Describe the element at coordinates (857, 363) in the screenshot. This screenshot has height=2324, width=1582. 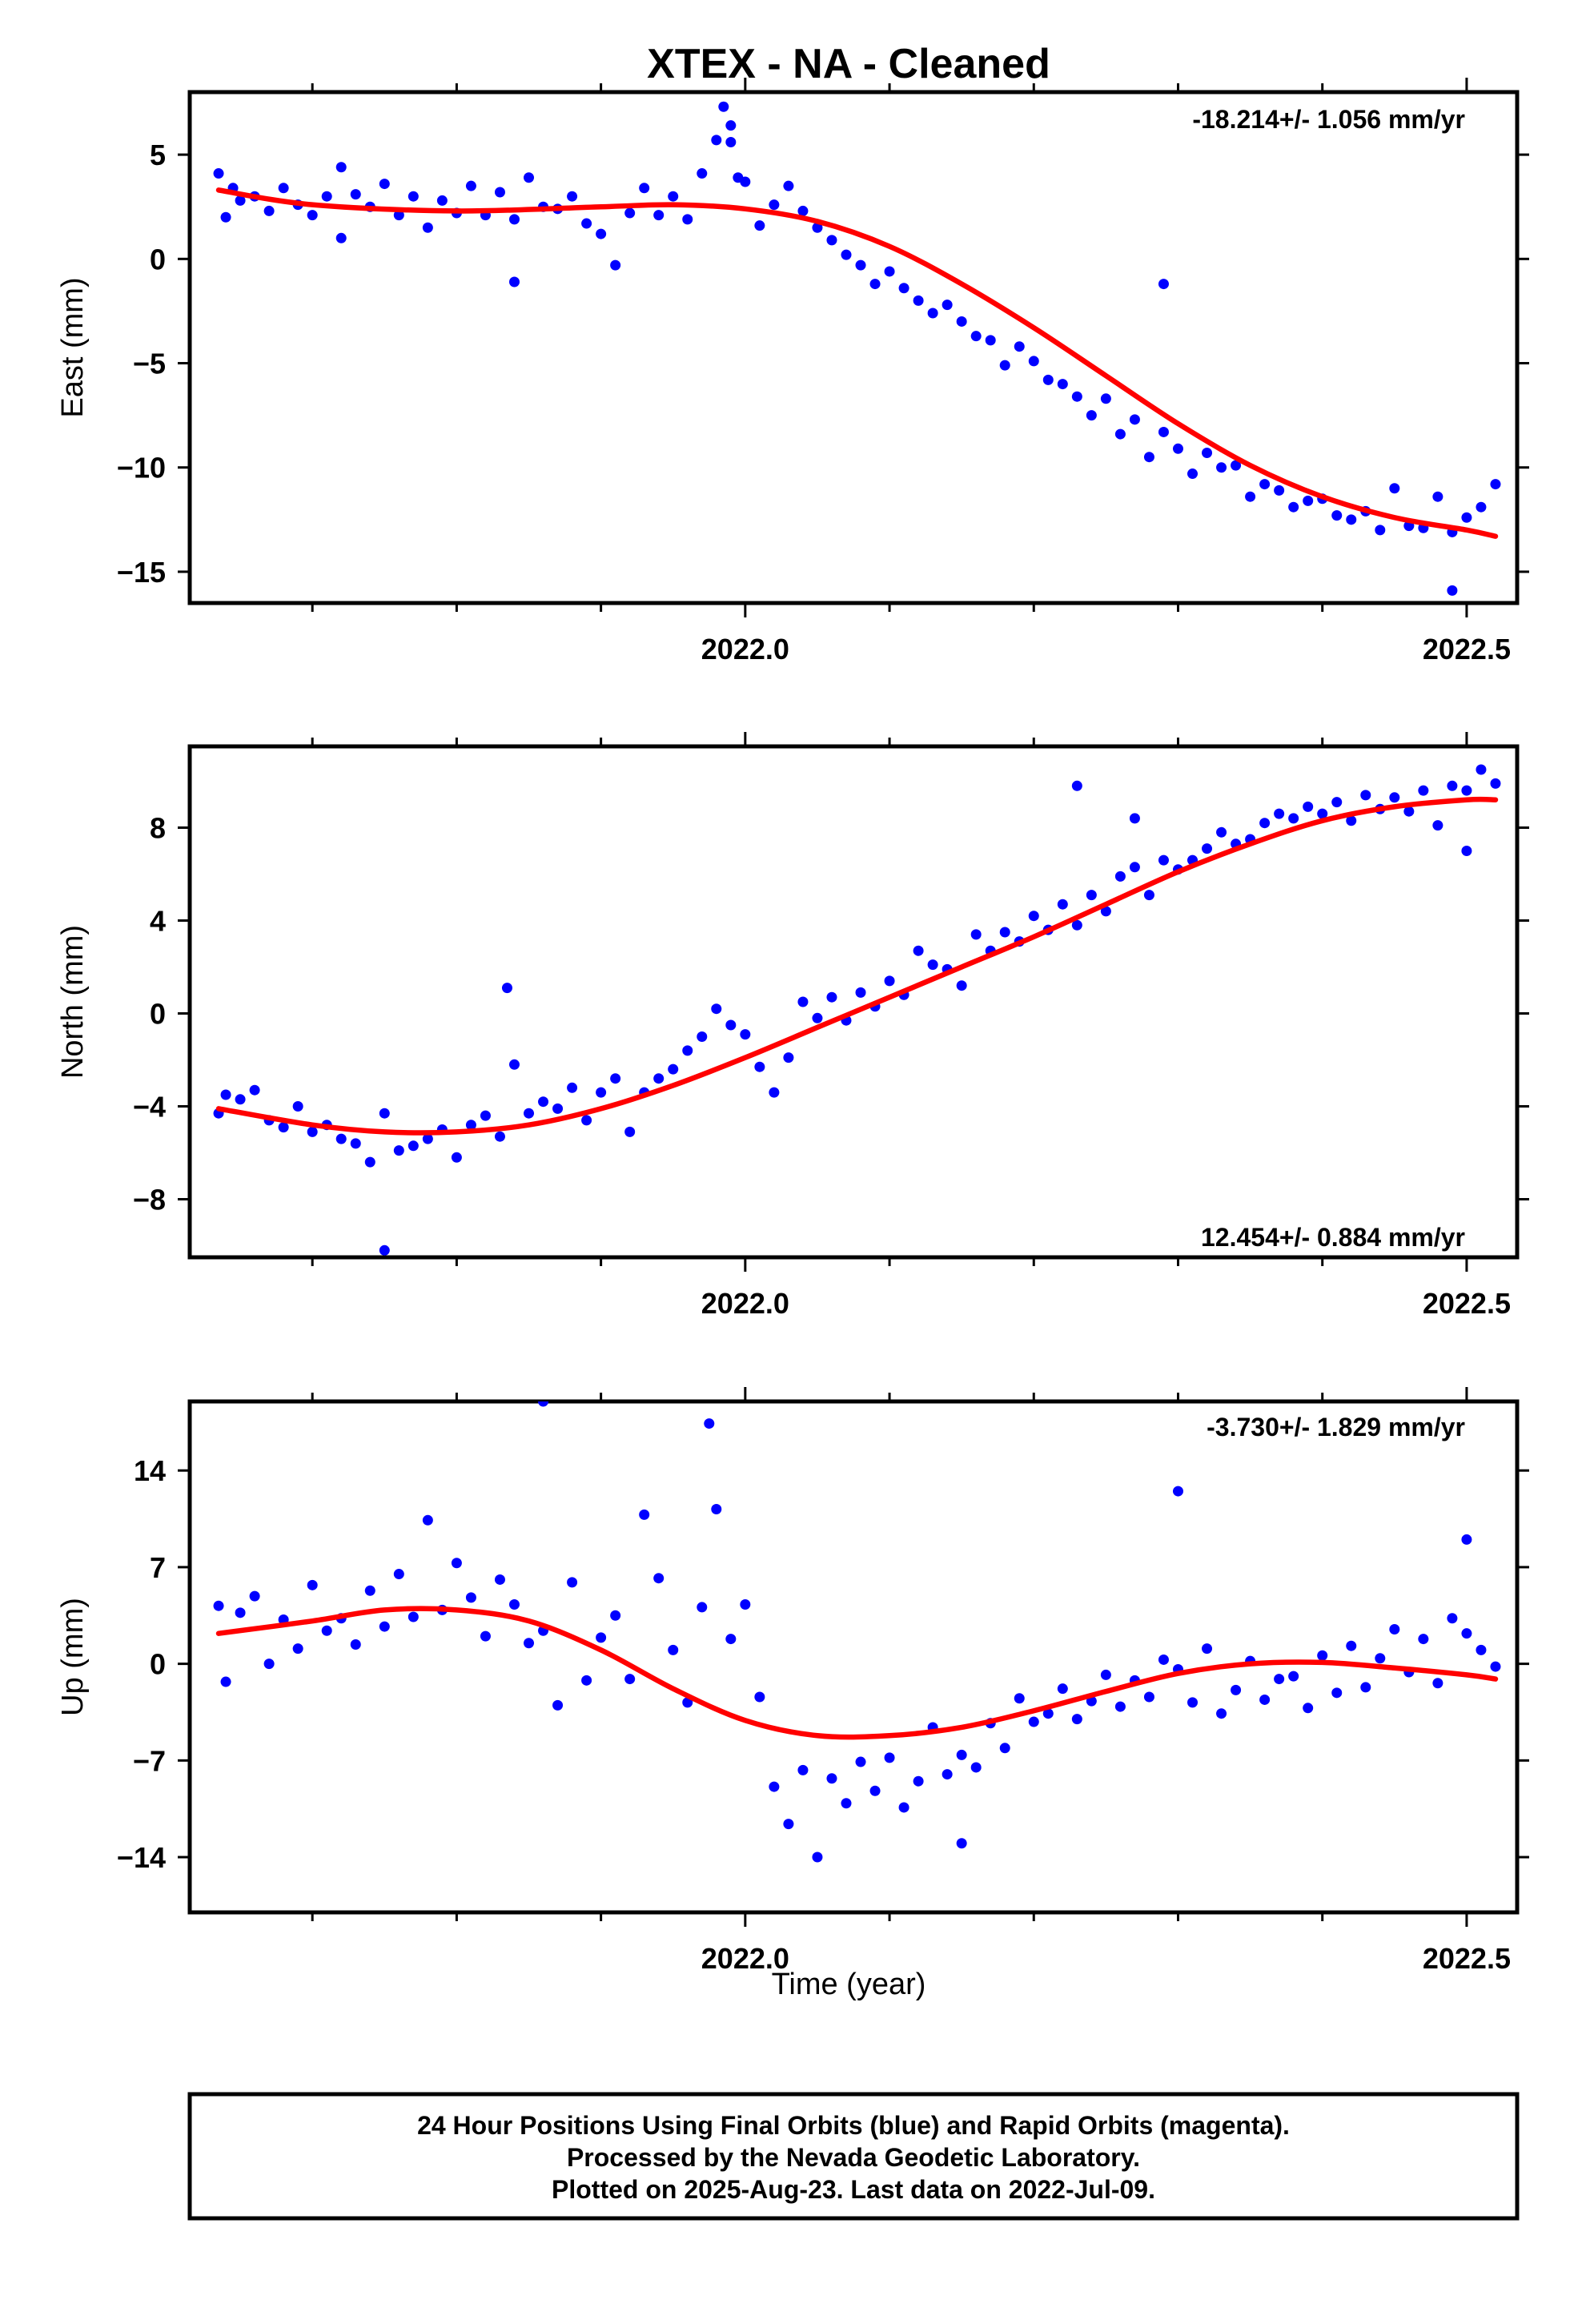
I see `east-fit-curve` at that location.